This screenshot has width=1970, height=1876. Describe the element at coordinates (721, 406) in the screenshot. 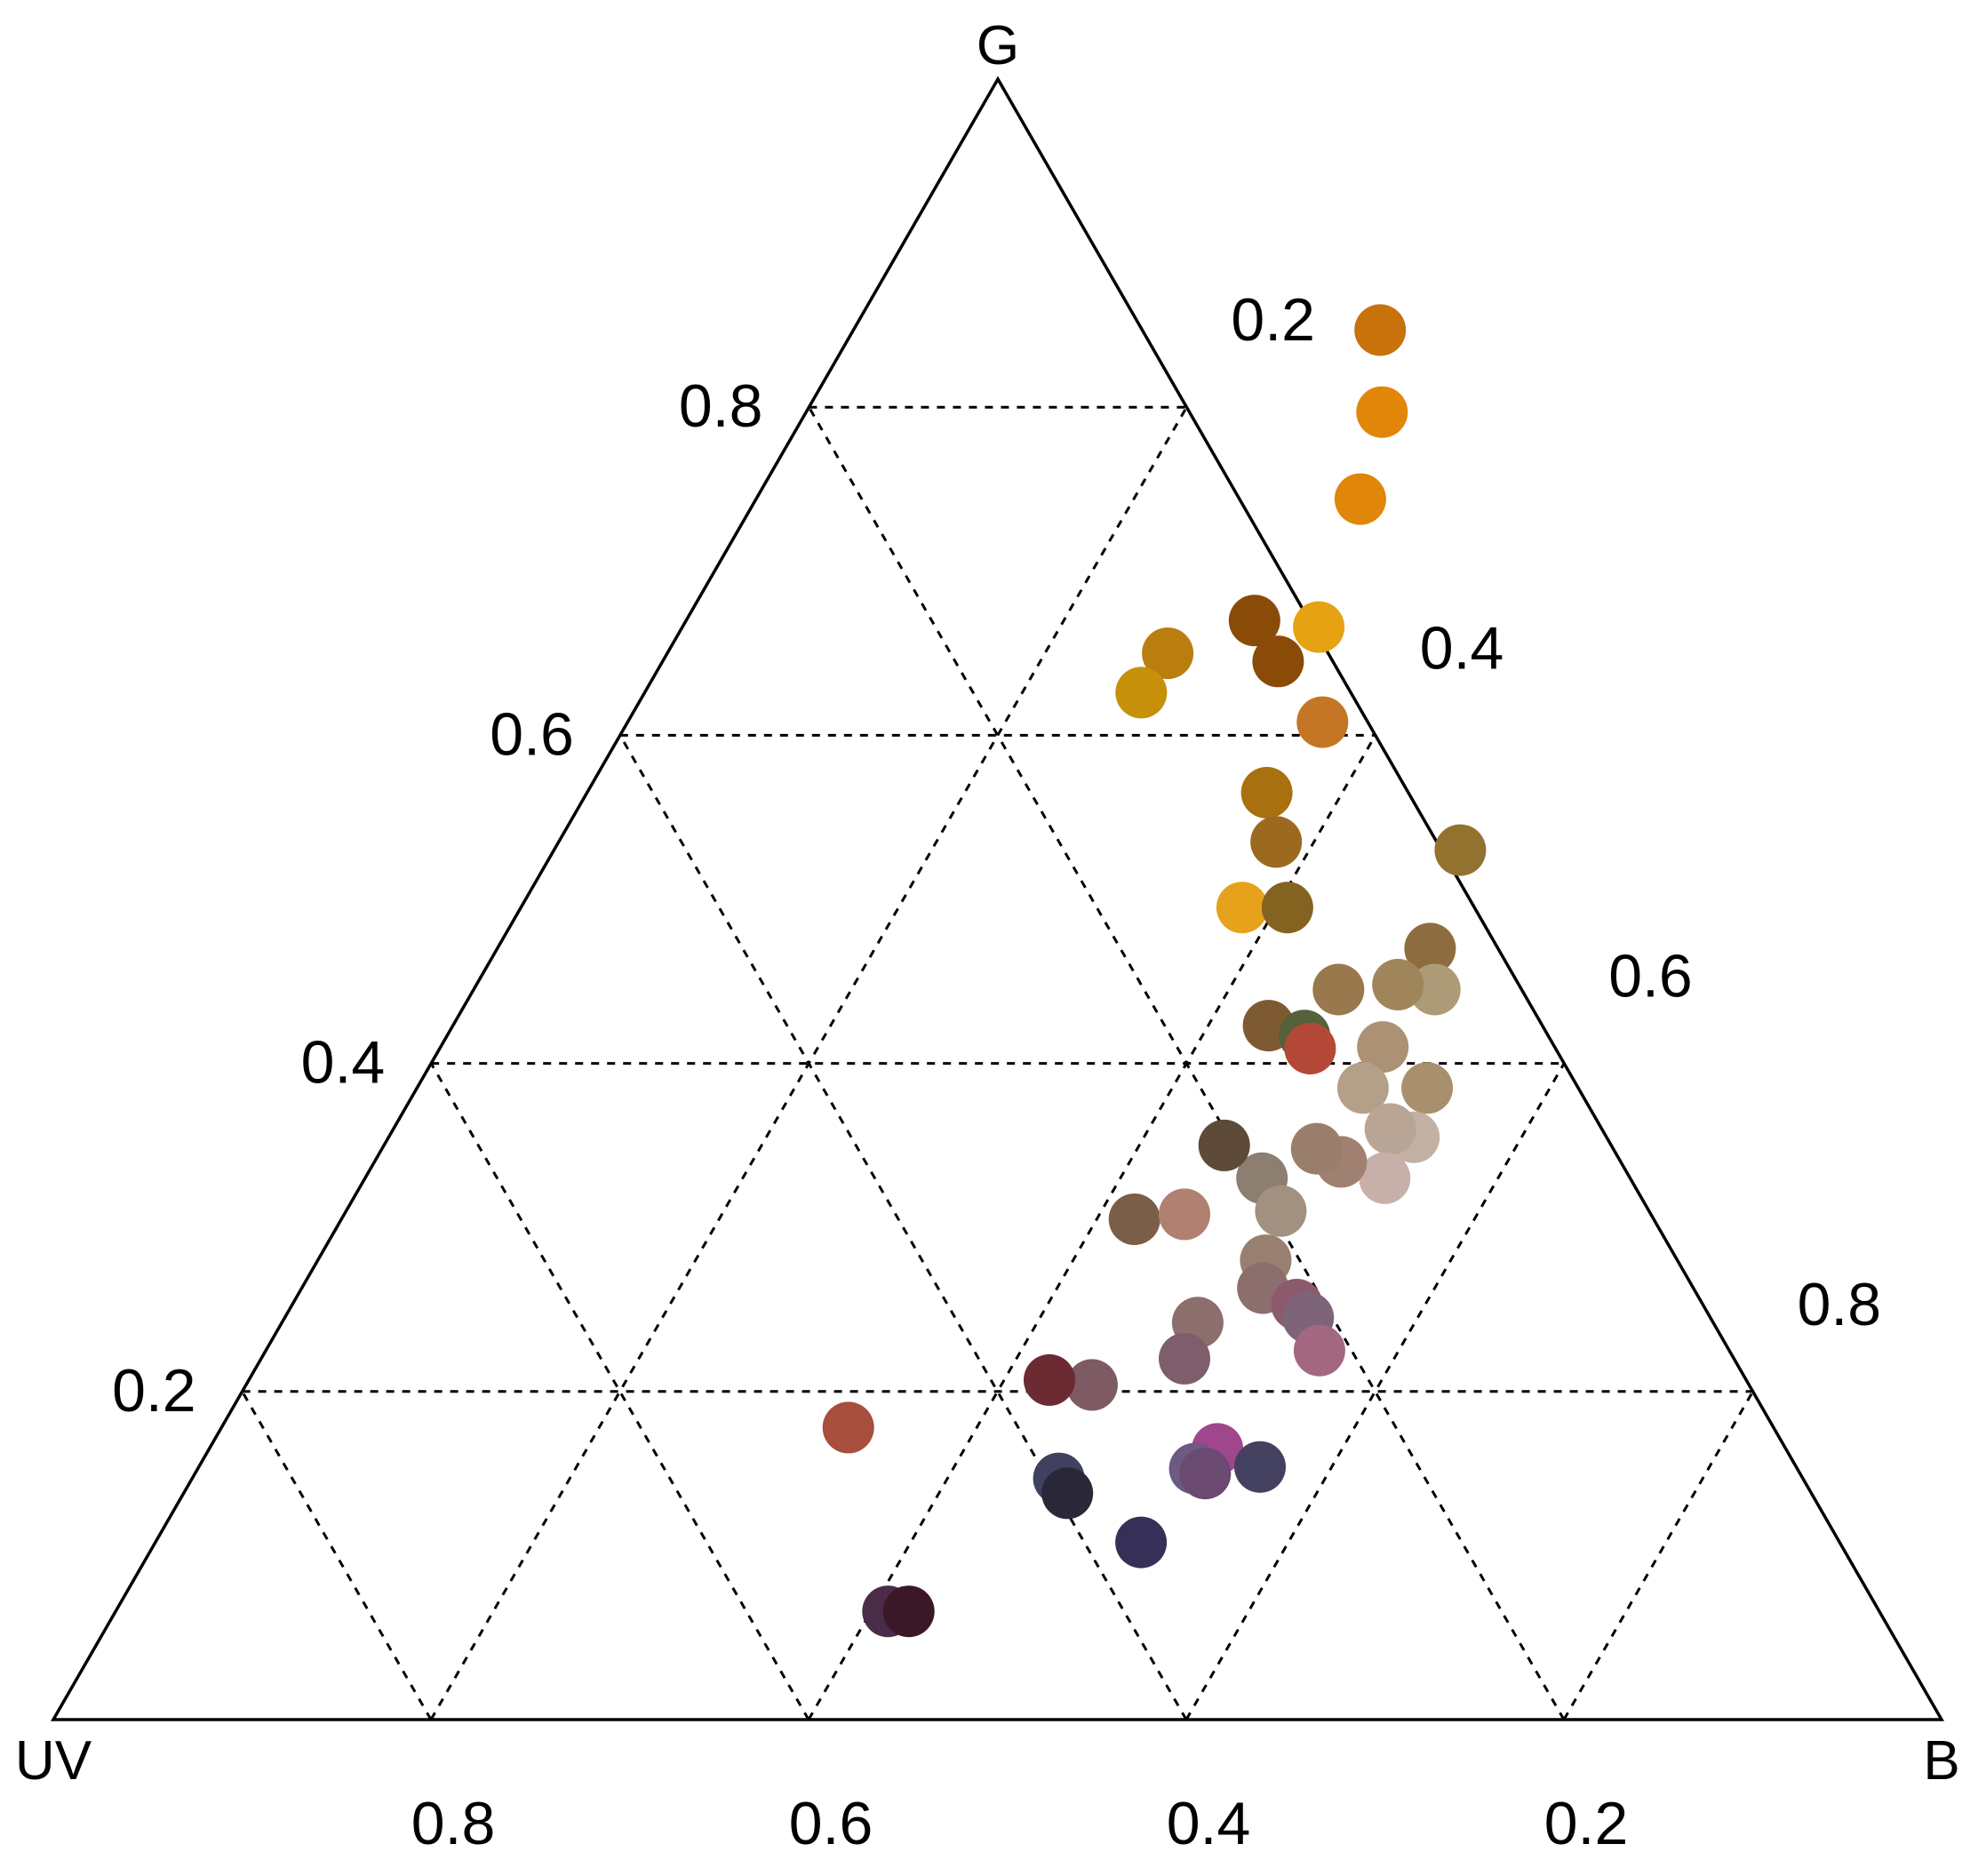

I see `tick-label-g-3: 0.8` at that location.